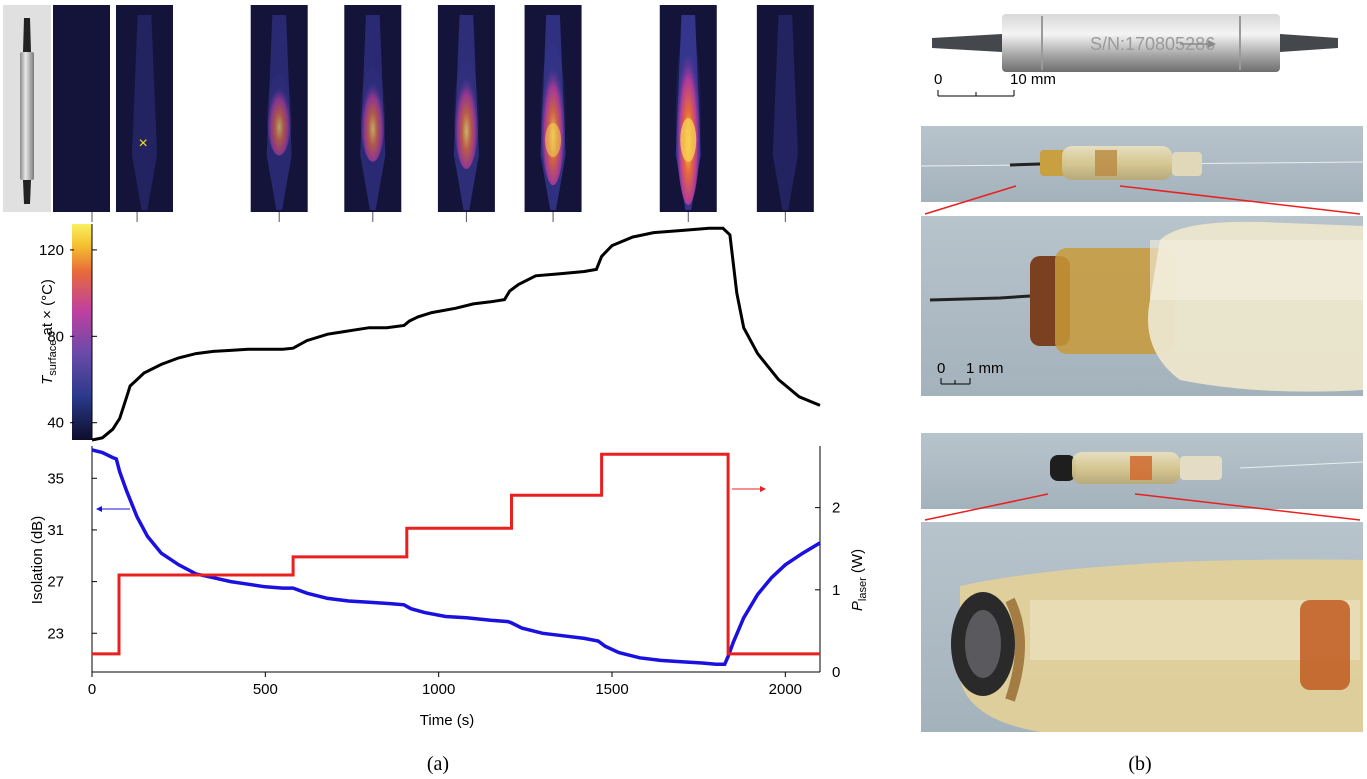  Describe the element at coordinates (985, 368) in the screenshot. I see `svg-text: 1 mm` at that location.